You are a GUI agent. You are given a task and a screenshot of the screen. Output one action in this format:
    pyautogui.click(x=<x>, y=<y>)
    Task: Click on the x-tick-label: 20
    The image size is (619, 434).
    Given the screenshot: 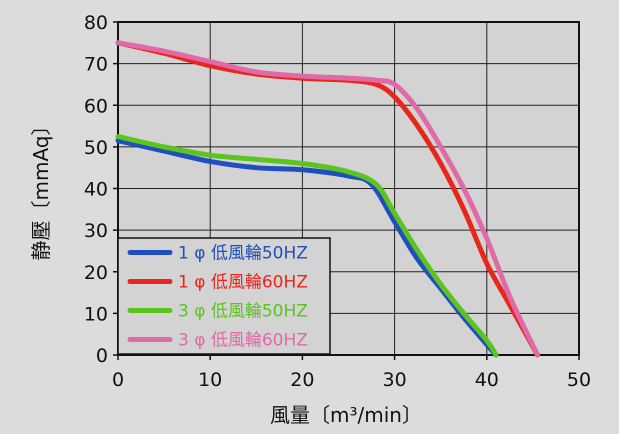 What is the action you would take?
    pyautogui.click(x=302, y=380)
    